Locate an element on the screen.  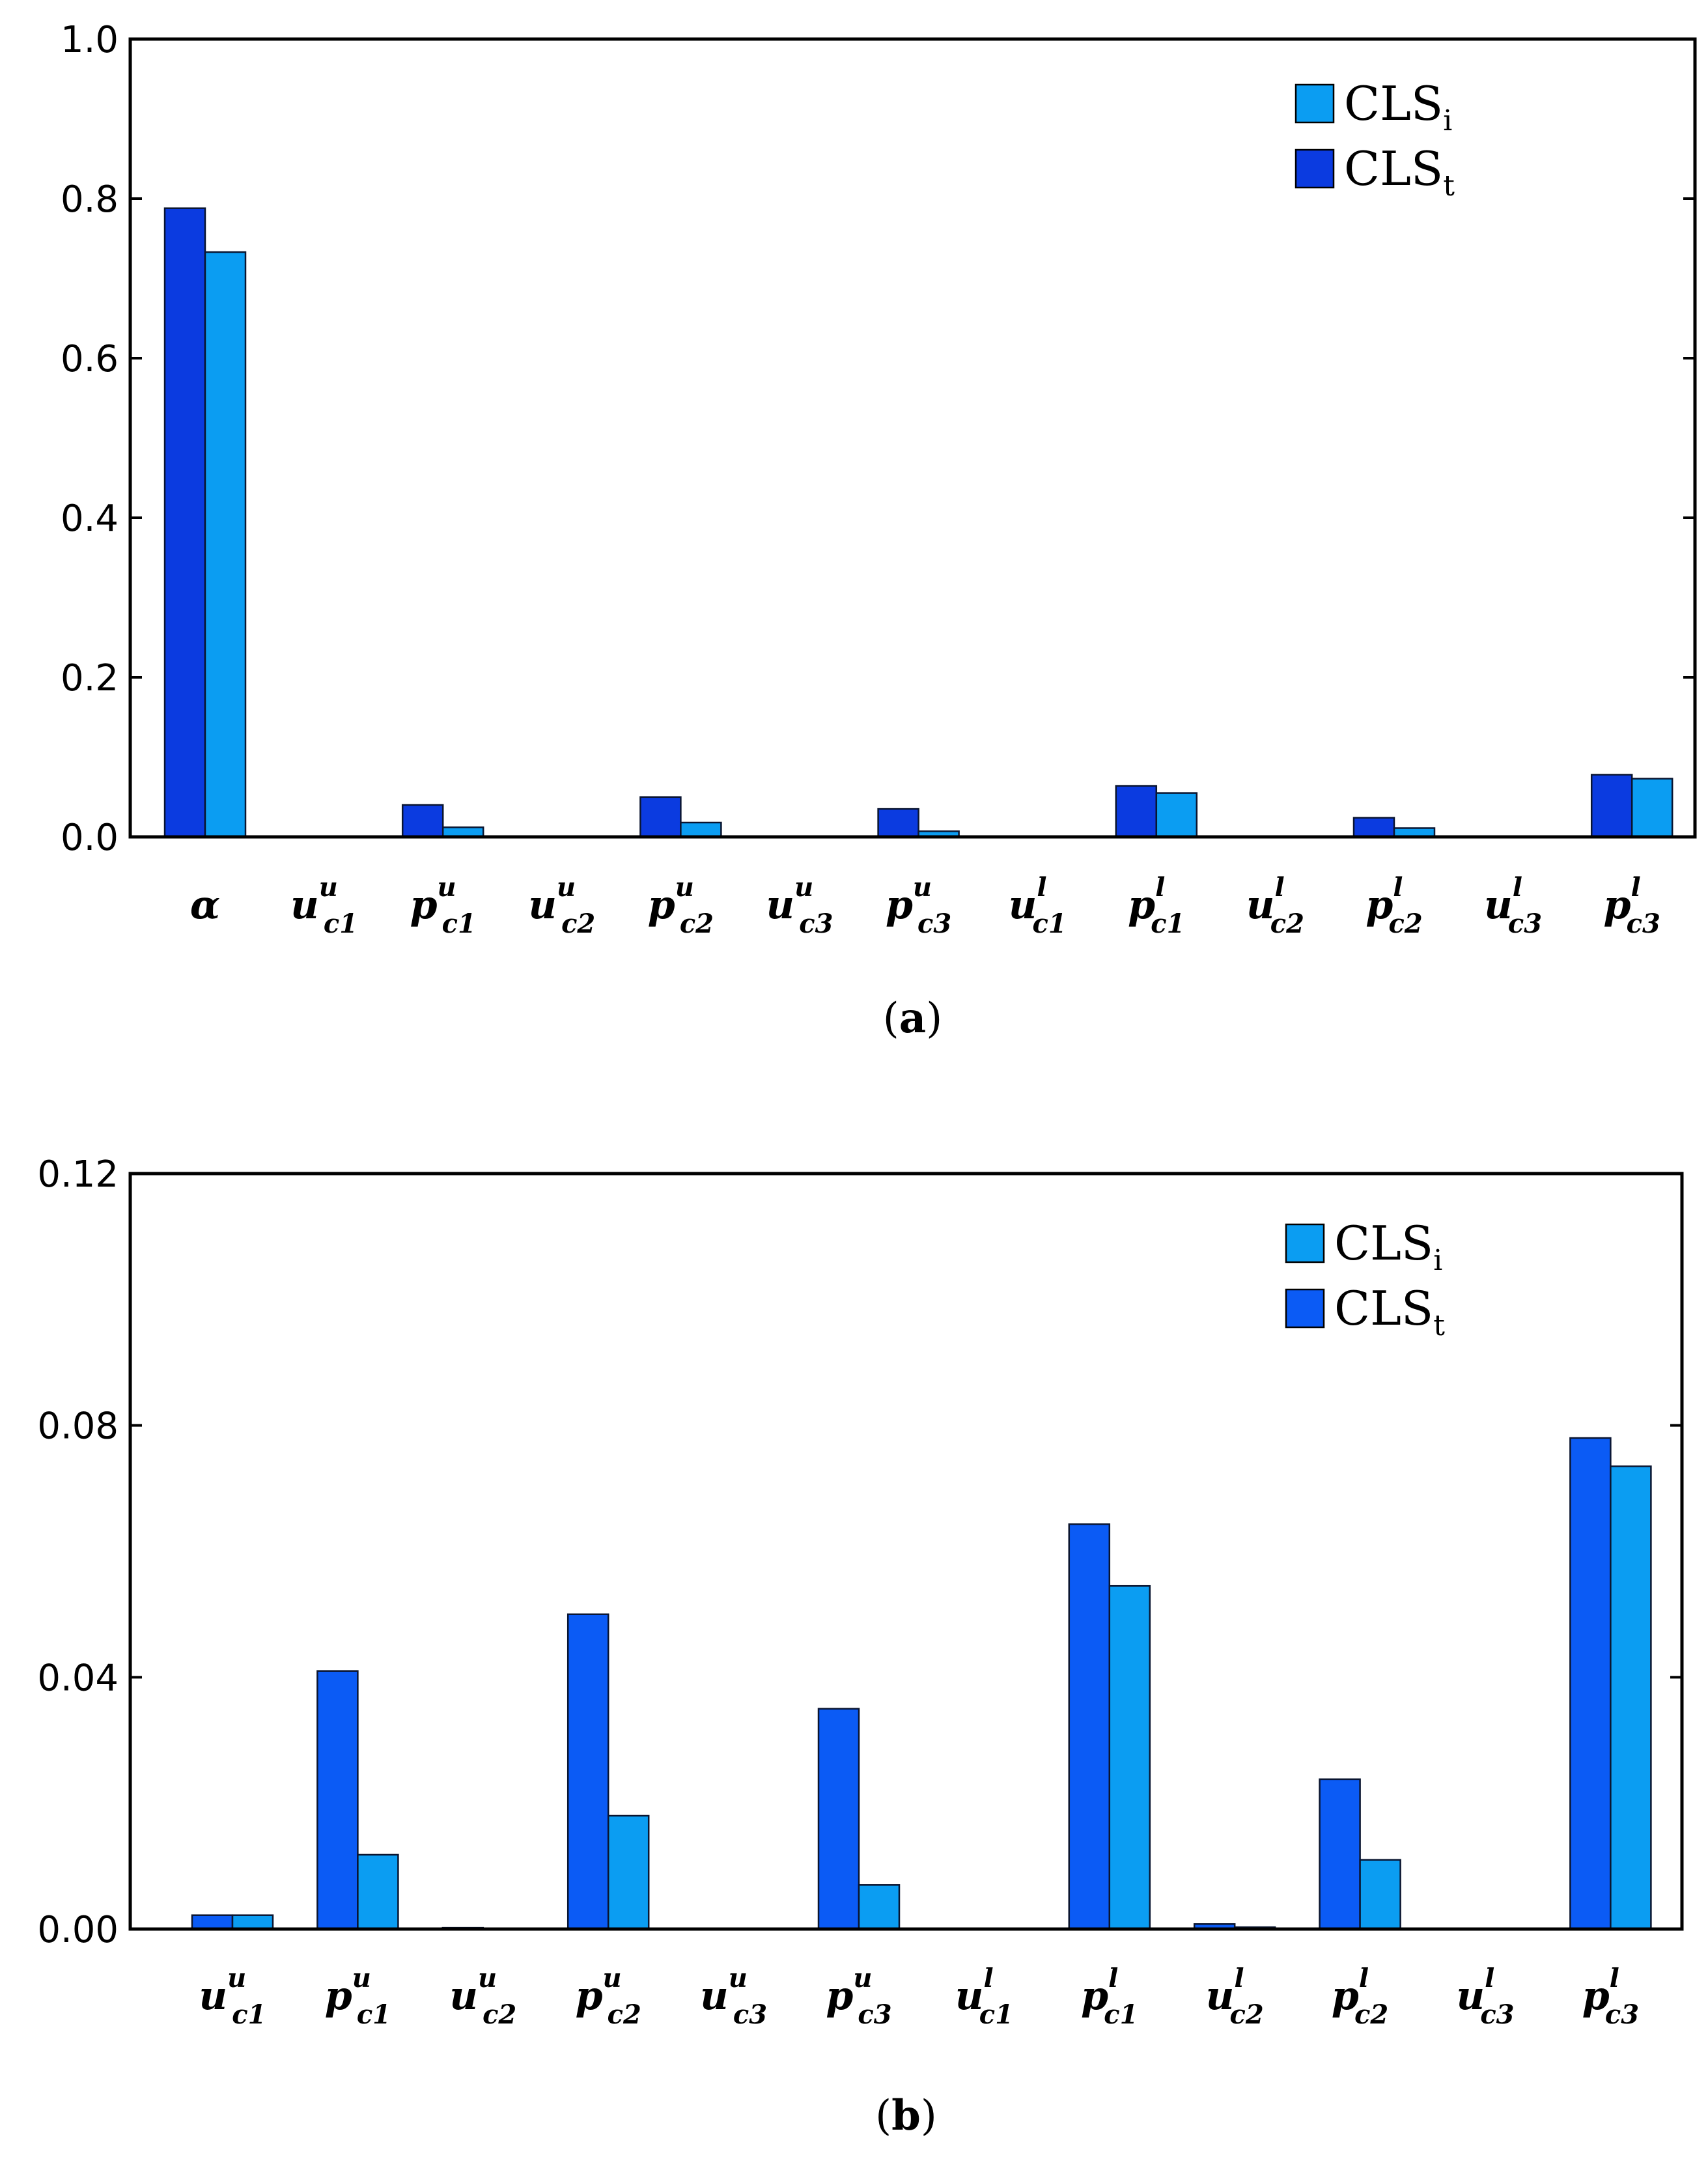
category-label-a-11: ul c3 is located at coordinates (1513, 905).